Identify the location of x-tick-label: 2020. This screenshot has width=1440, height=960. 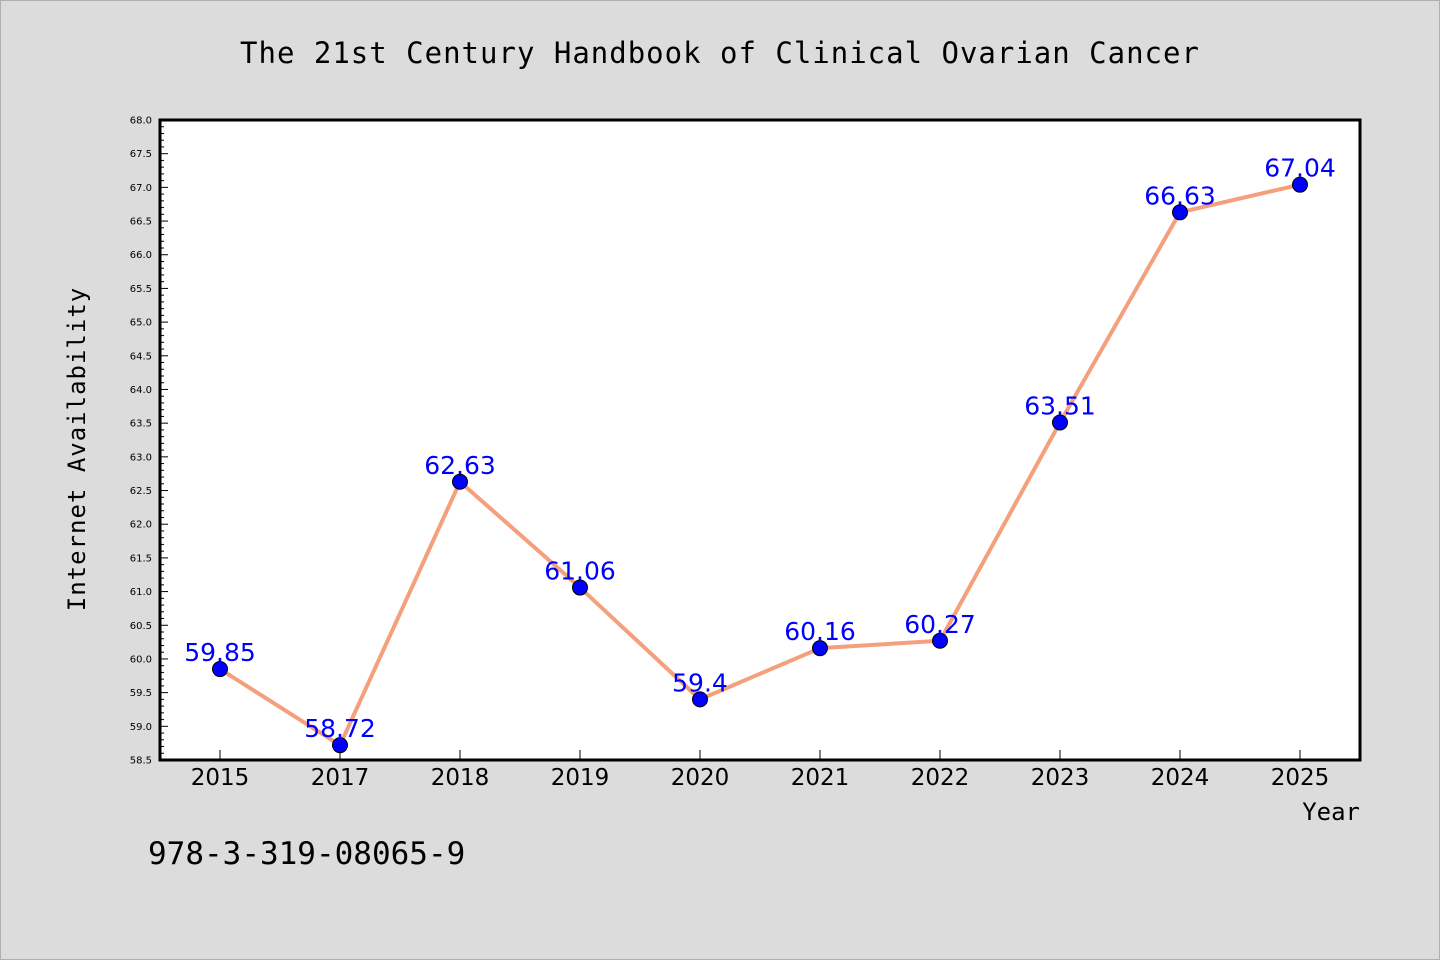
(700, 778).